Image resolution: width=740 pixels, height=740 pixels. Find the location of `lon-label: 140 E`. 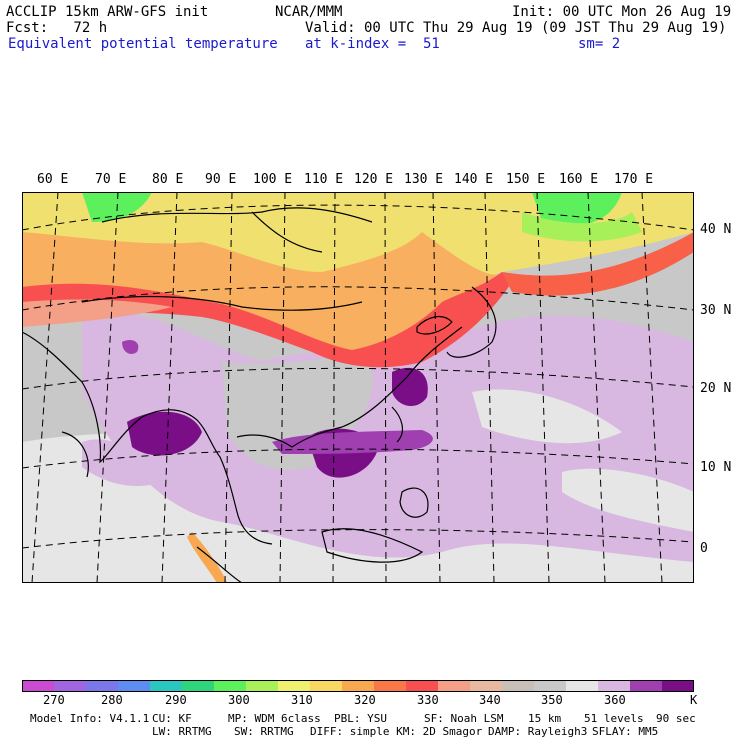

lon-label: 140 E is located at coordinates (474, 179).